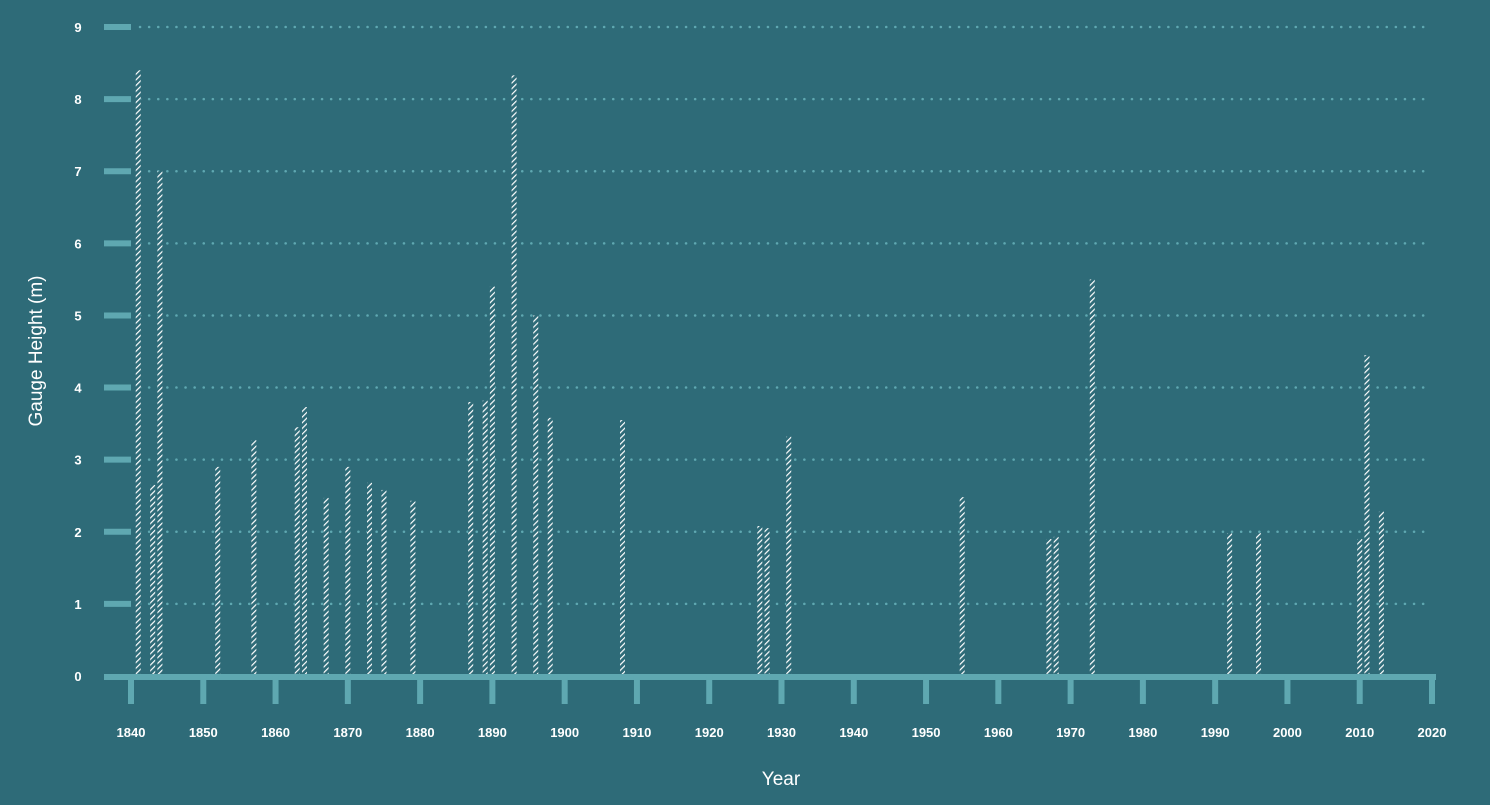  I want to click on x-tick-label: 1970, so click(1070, 732).